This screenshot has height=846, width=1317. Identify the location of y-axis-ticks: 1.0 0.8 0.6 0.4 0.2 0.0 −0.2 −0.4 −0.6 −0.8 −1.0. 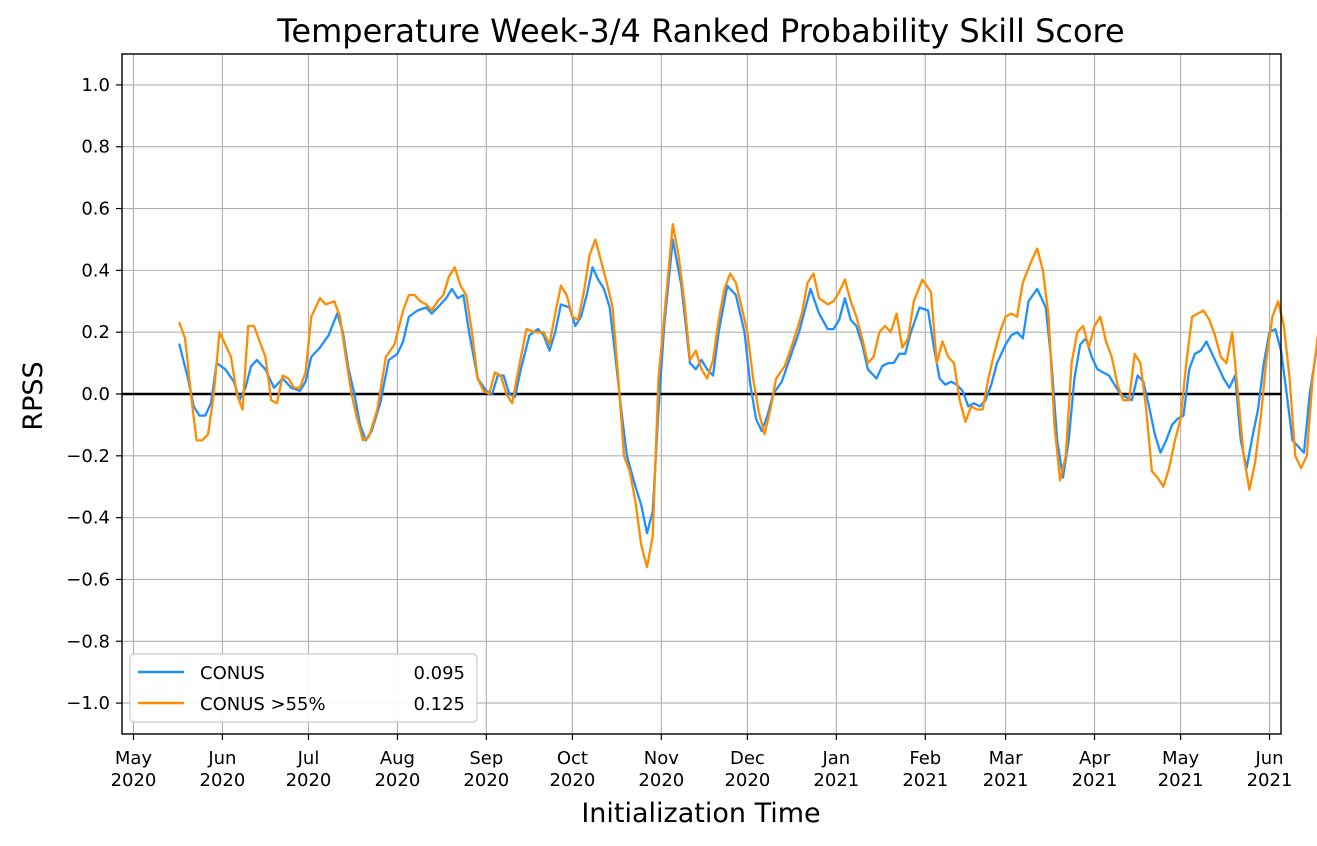
(94, 394).